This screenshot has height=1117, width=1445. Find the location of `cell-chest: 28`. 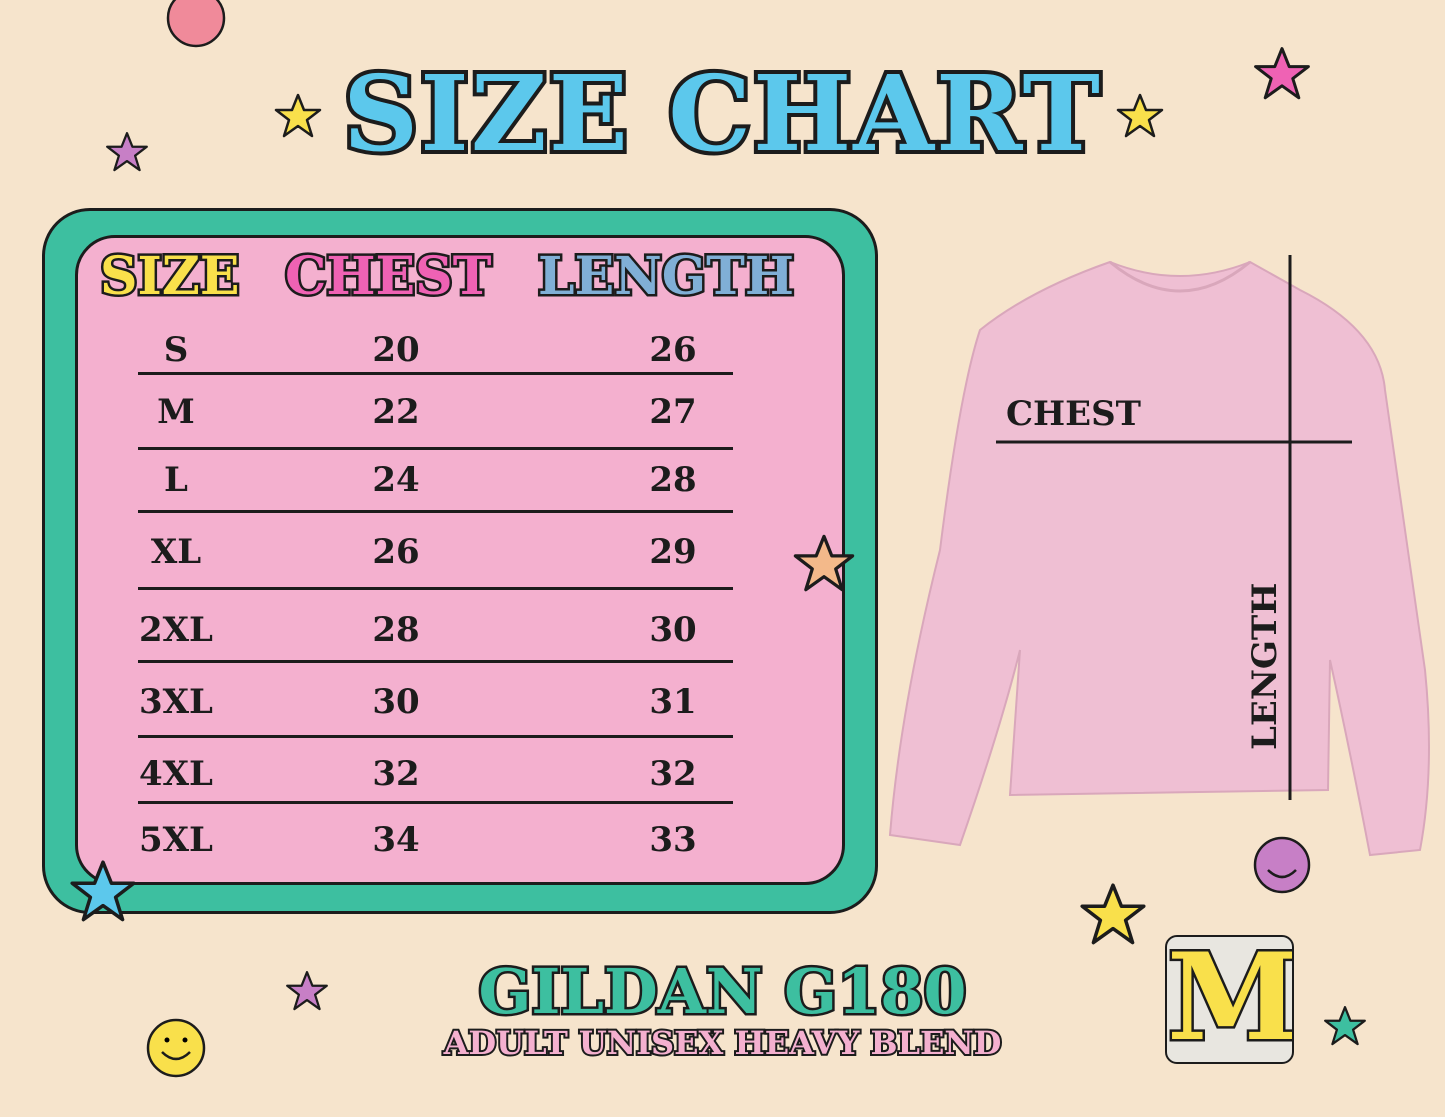

cell-chest: 28 is located at coordinates (396, 630).